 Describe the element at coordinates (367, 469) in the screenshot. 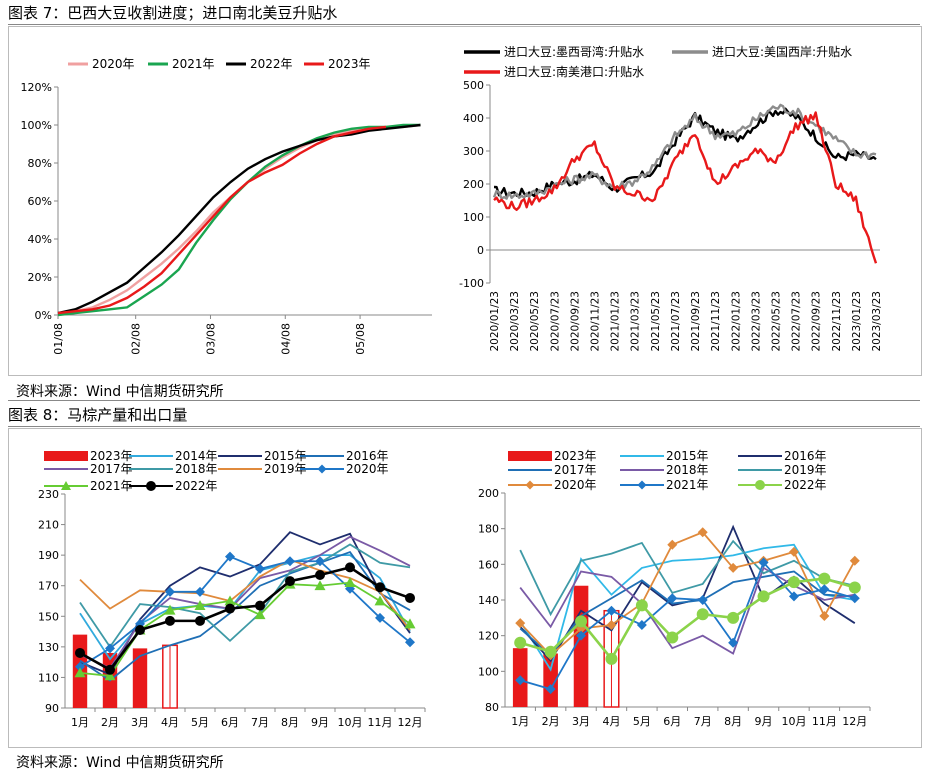

I see `p1-legend-label: 2020年` at that location.